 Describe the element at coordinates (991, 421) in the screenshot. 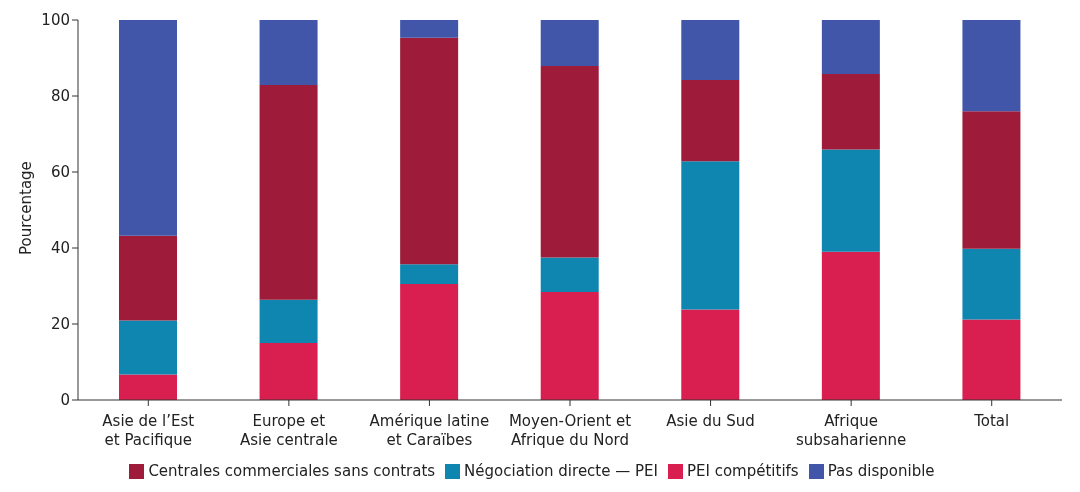

I see `x-tick-label: Total` at that location.